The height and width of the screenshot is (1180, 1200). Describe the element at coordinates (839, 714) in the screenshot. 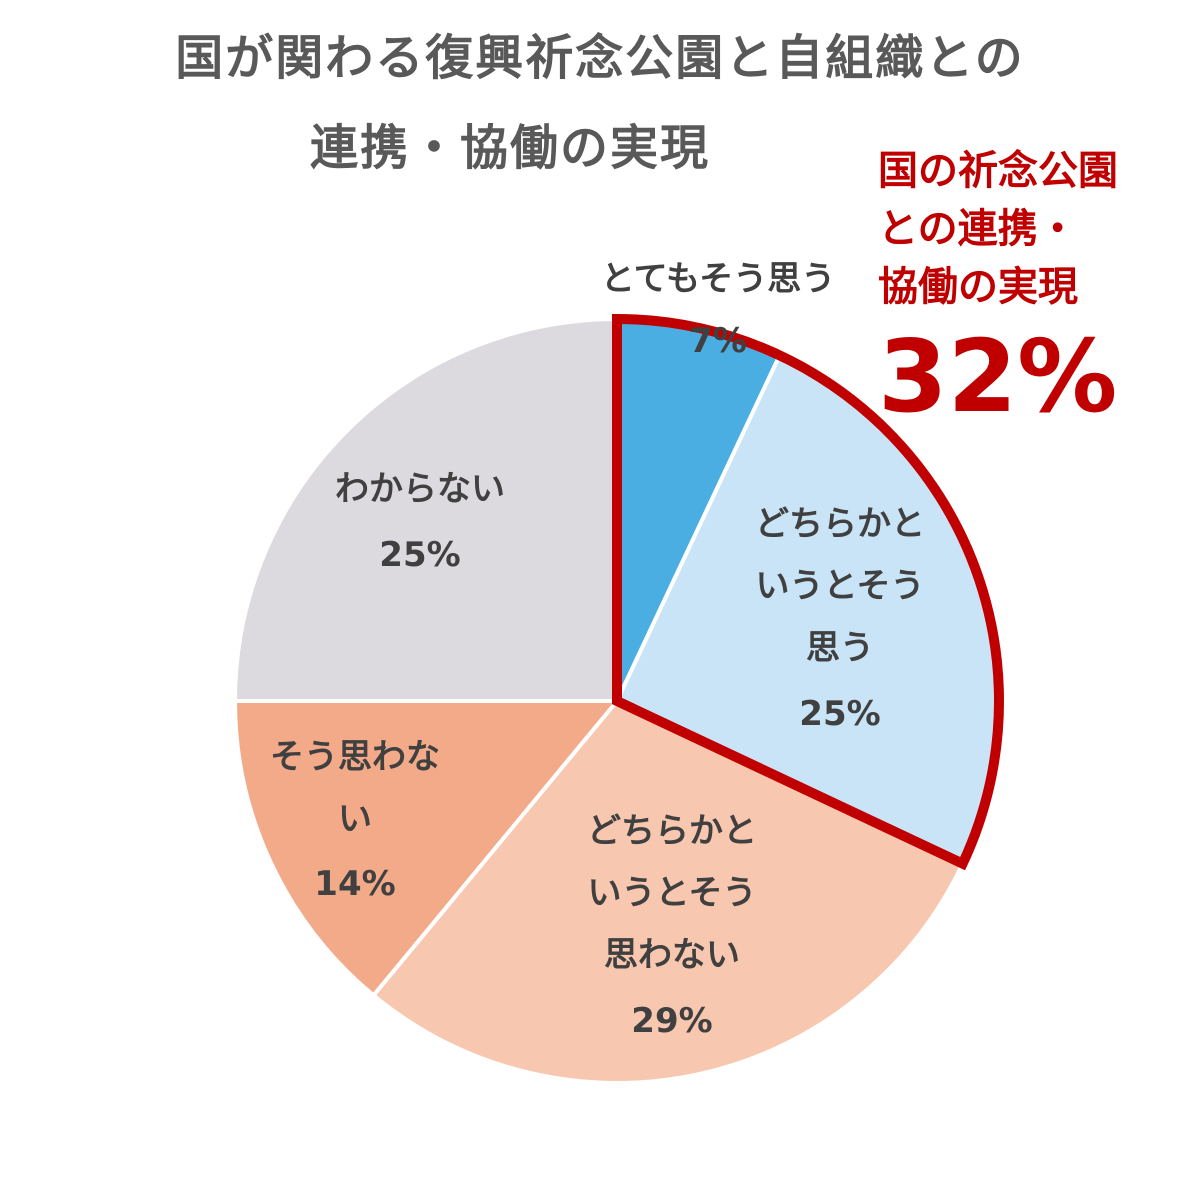

I see `slice-value-2: 25%` at that location.